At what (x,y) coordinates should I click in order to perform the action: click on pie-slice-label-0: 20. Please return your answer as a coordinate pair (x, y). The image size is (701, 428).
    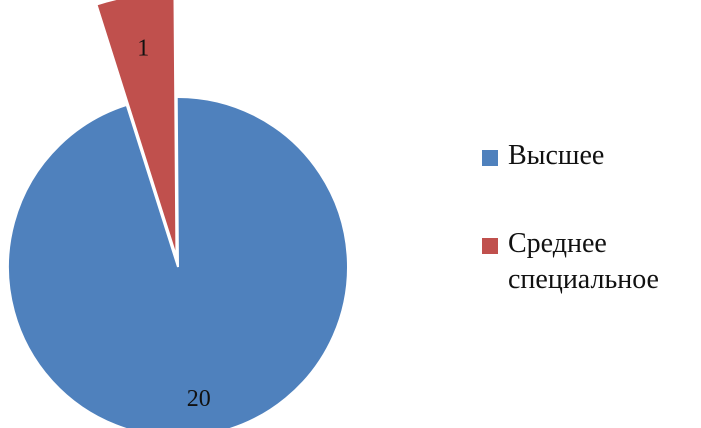
    Looking at the image, I should click on (199, 399).